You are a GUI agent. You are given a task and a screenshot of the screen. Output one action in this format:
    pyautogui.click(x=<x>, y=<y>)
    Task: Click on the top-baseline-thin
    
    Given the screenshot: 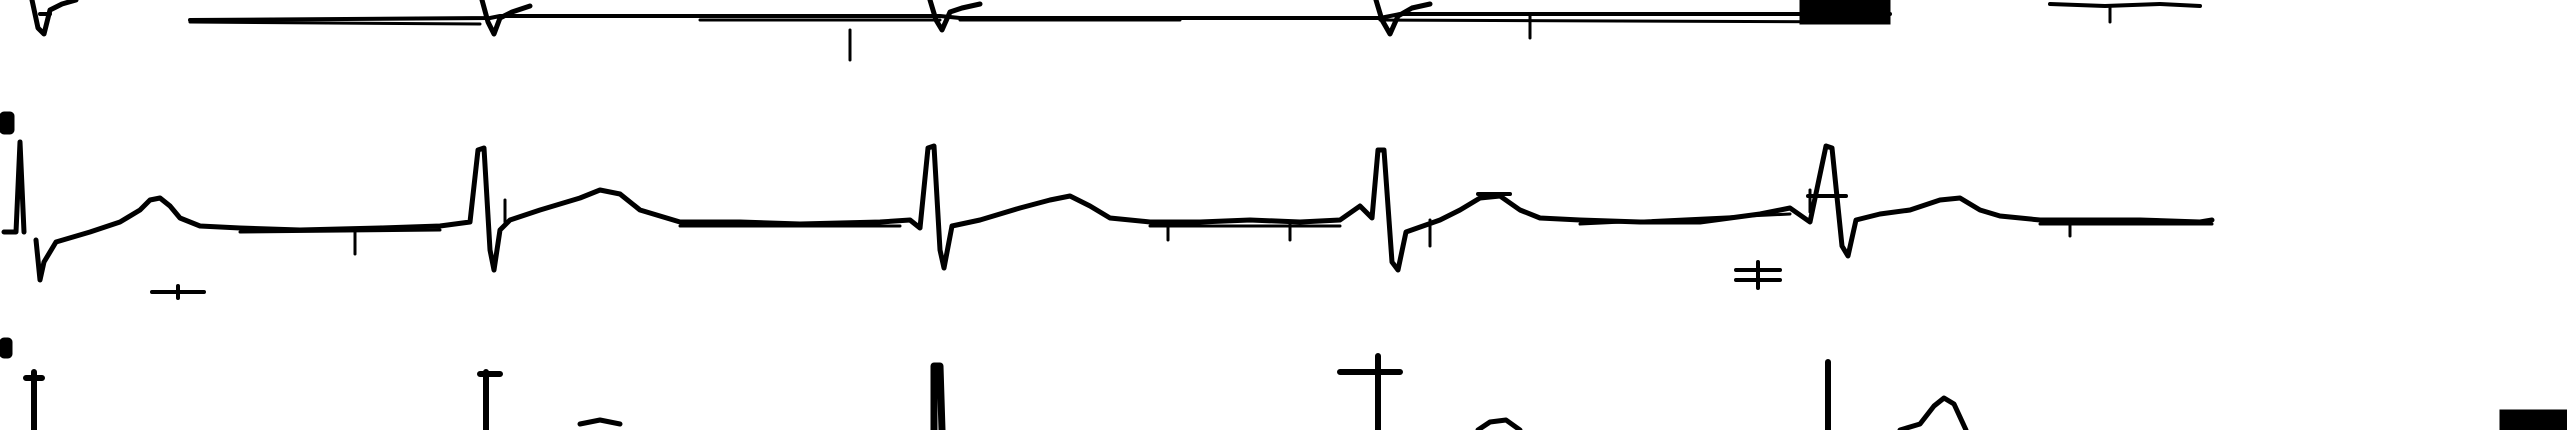 What is the action you would take?
    pyautogui.click(x=1035, y=22)
    